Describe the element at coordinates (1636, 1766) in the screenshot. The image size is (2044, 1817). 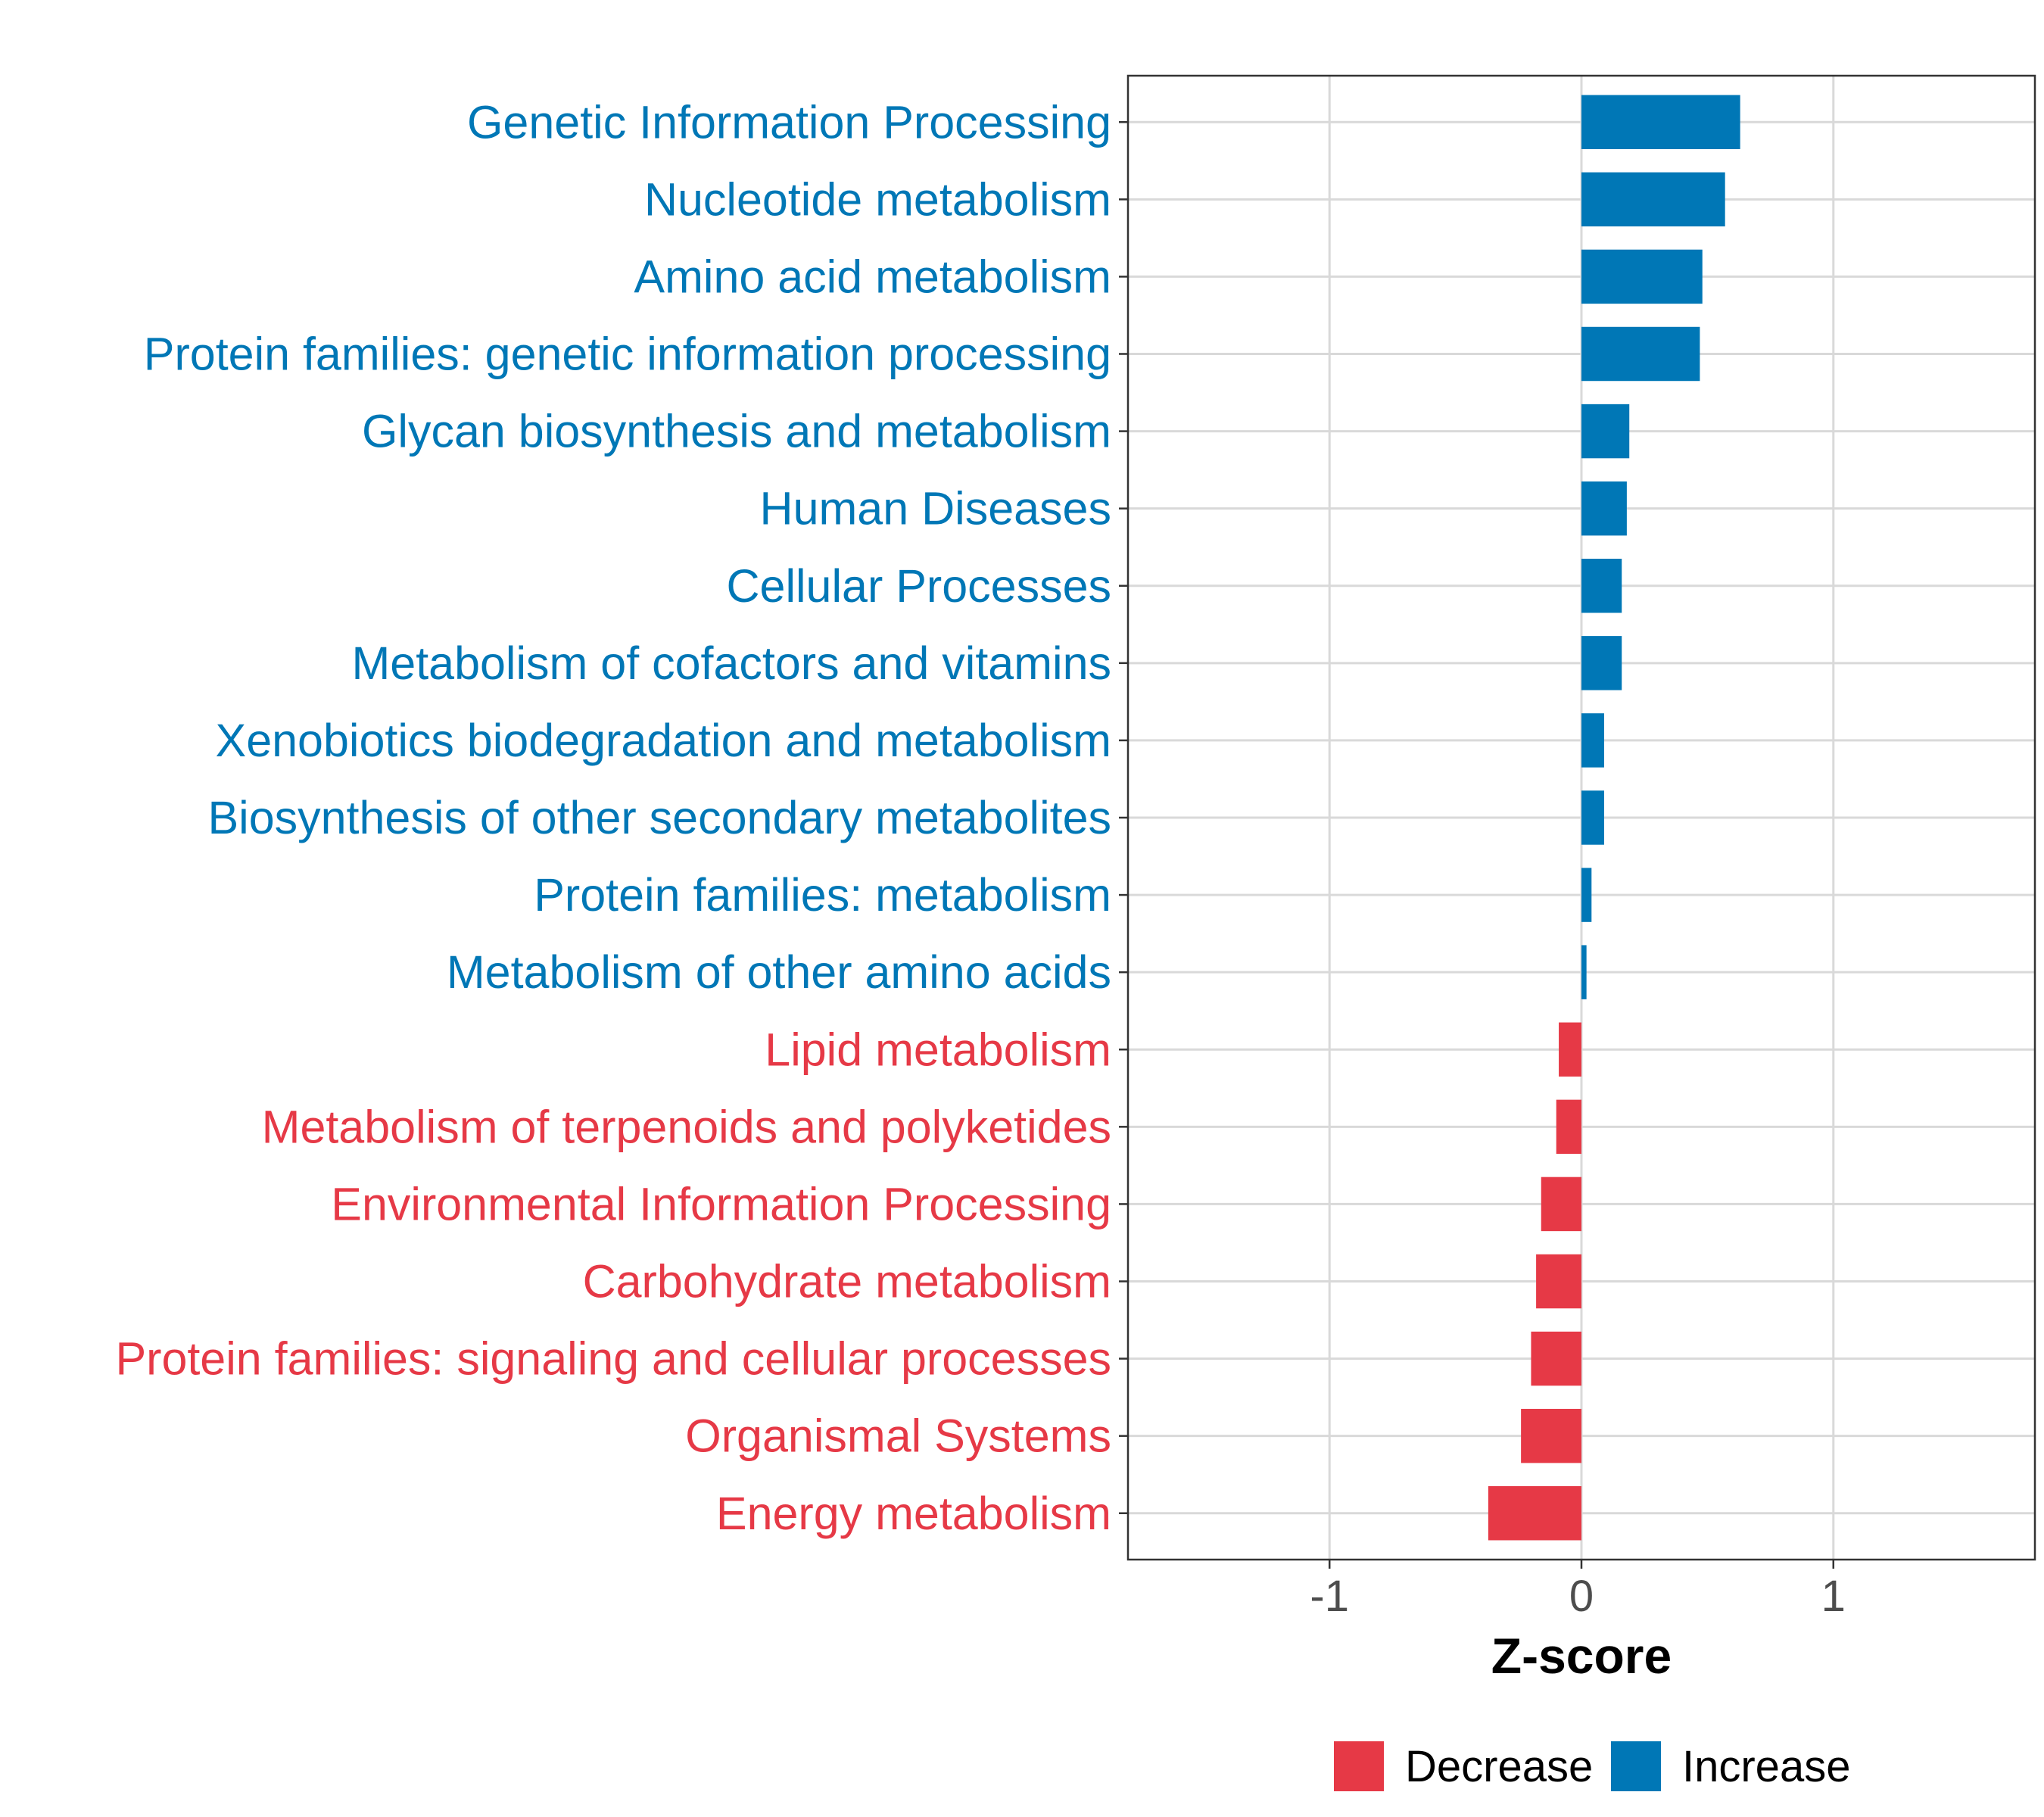
I see `legend-swatch-increase` at that location.